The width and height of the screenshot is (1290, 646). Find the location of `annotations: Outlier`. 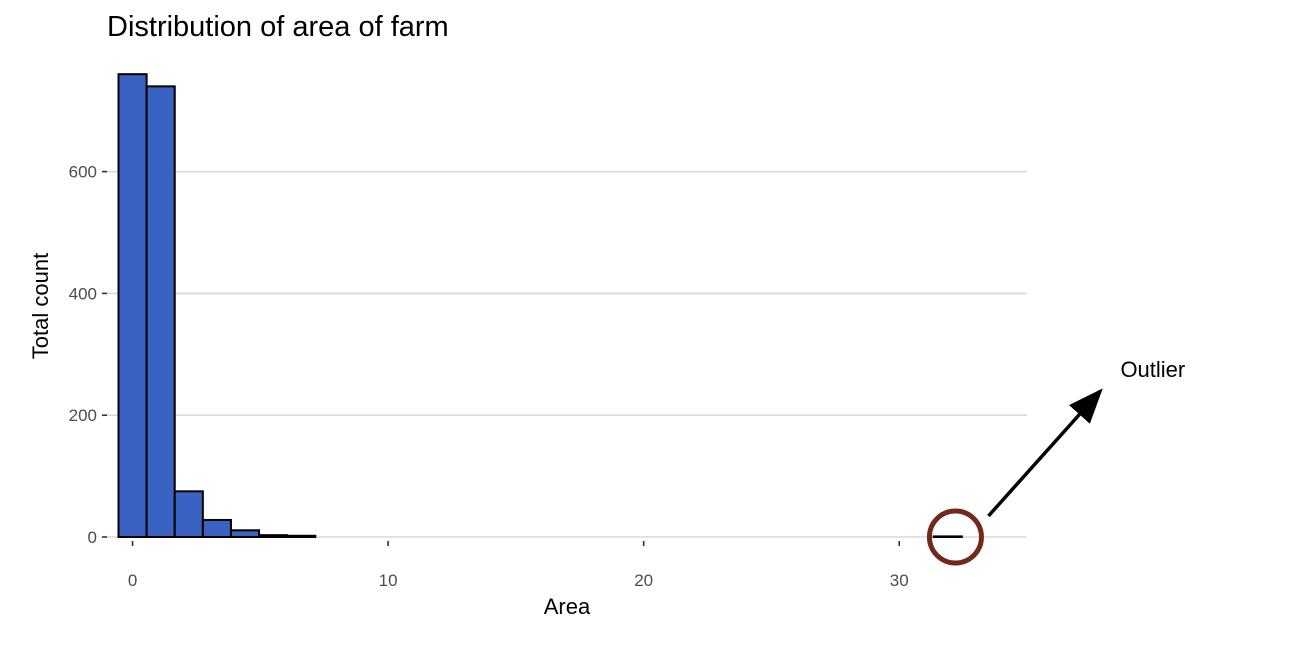

annotations: Outlier is located at coordinates (1055, 461).